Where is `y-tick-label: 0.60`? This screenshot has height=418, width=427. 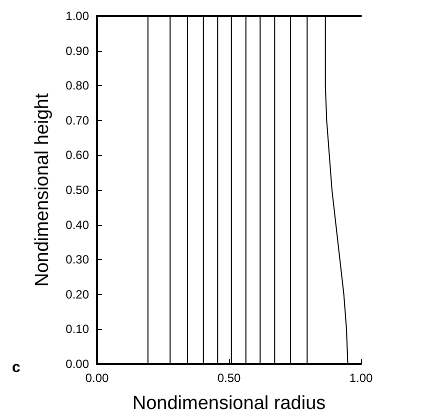
y-tick-label: 0.60 is located at coordinates (78, 155).